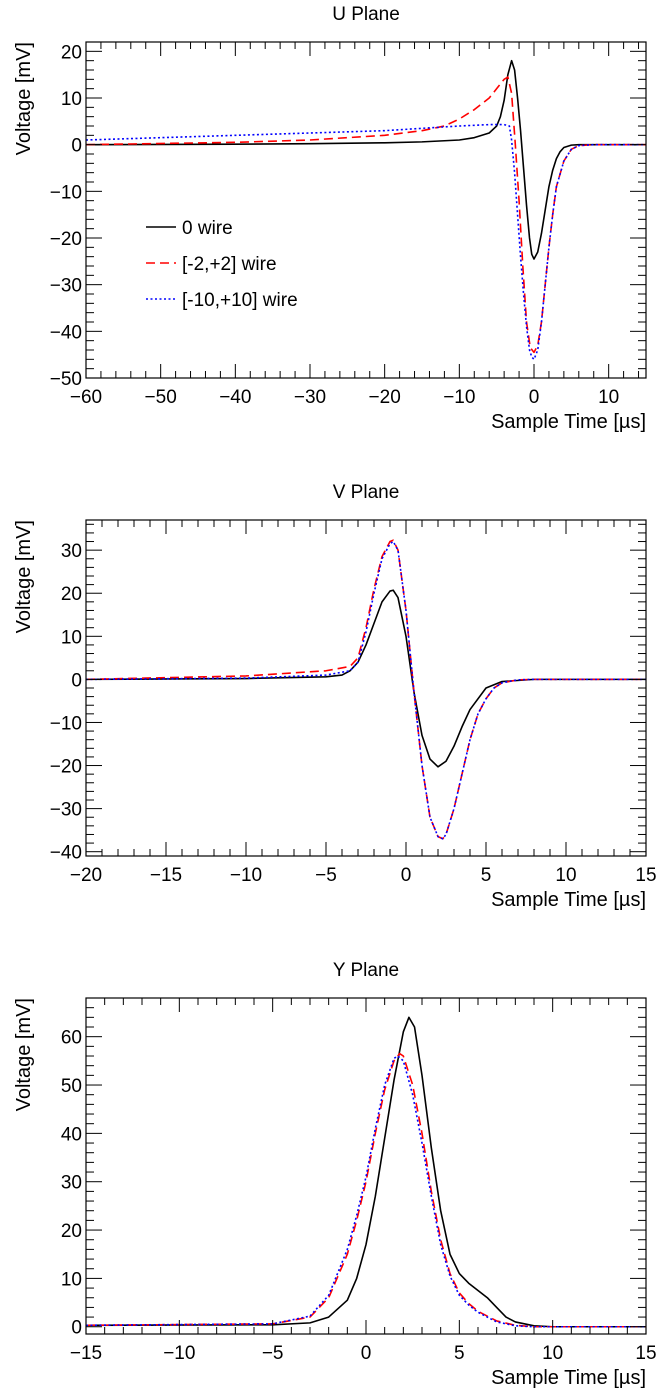 This screenshot has height=1396, width=661. I want to click on y-tick-label: 40, so click(71, 1134).